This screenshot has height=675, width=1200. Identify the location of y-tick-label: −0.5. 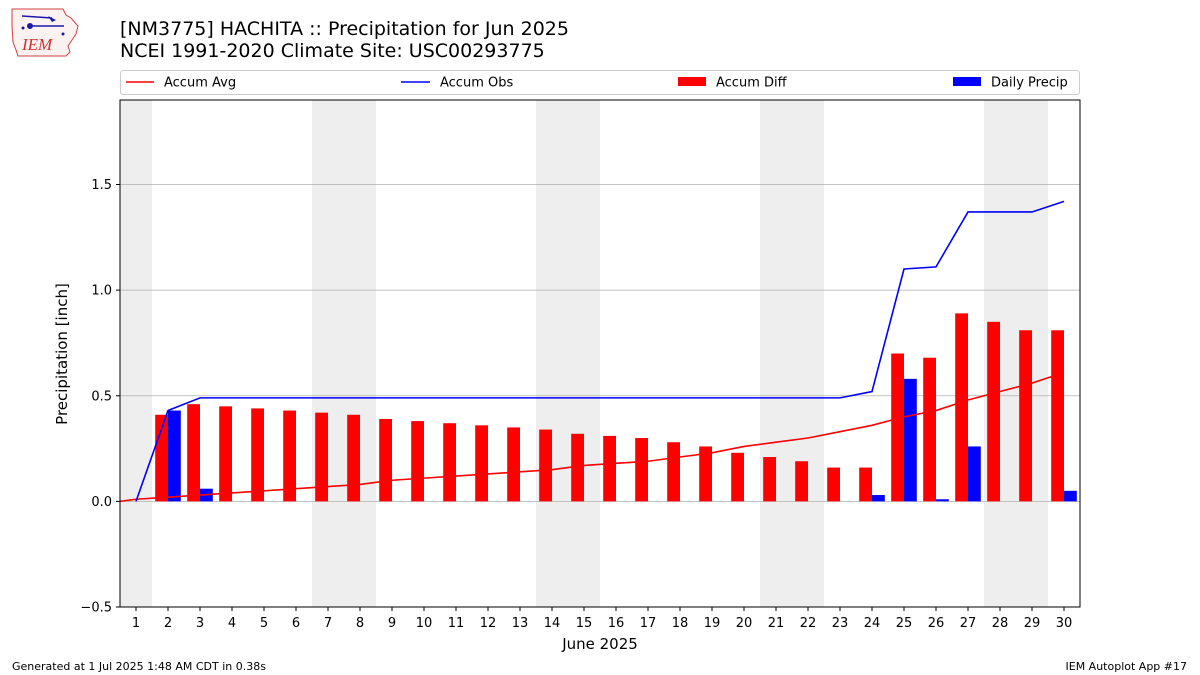
(96, 608).